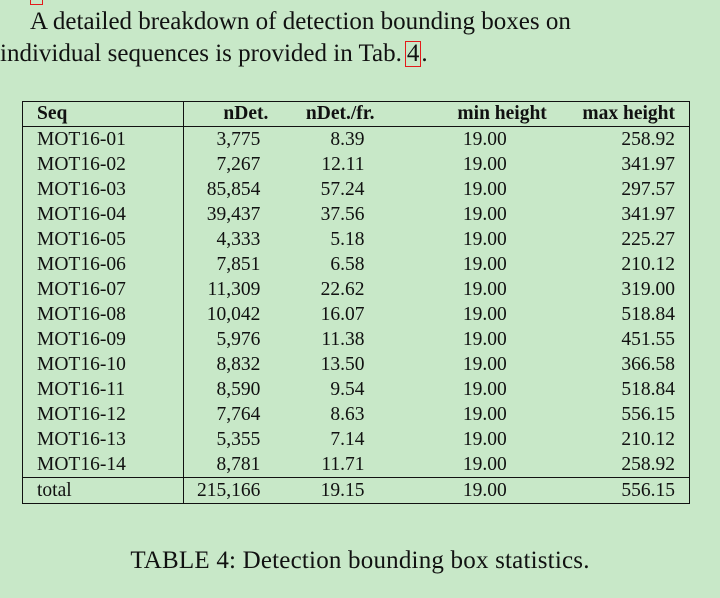 Image resolution: width=720 pixels, height=598 pixels. What do you see at coordinates (238, 364) in the screenshot?
I see `cell-ndet: 8,832` at bounding box center [238, 364].